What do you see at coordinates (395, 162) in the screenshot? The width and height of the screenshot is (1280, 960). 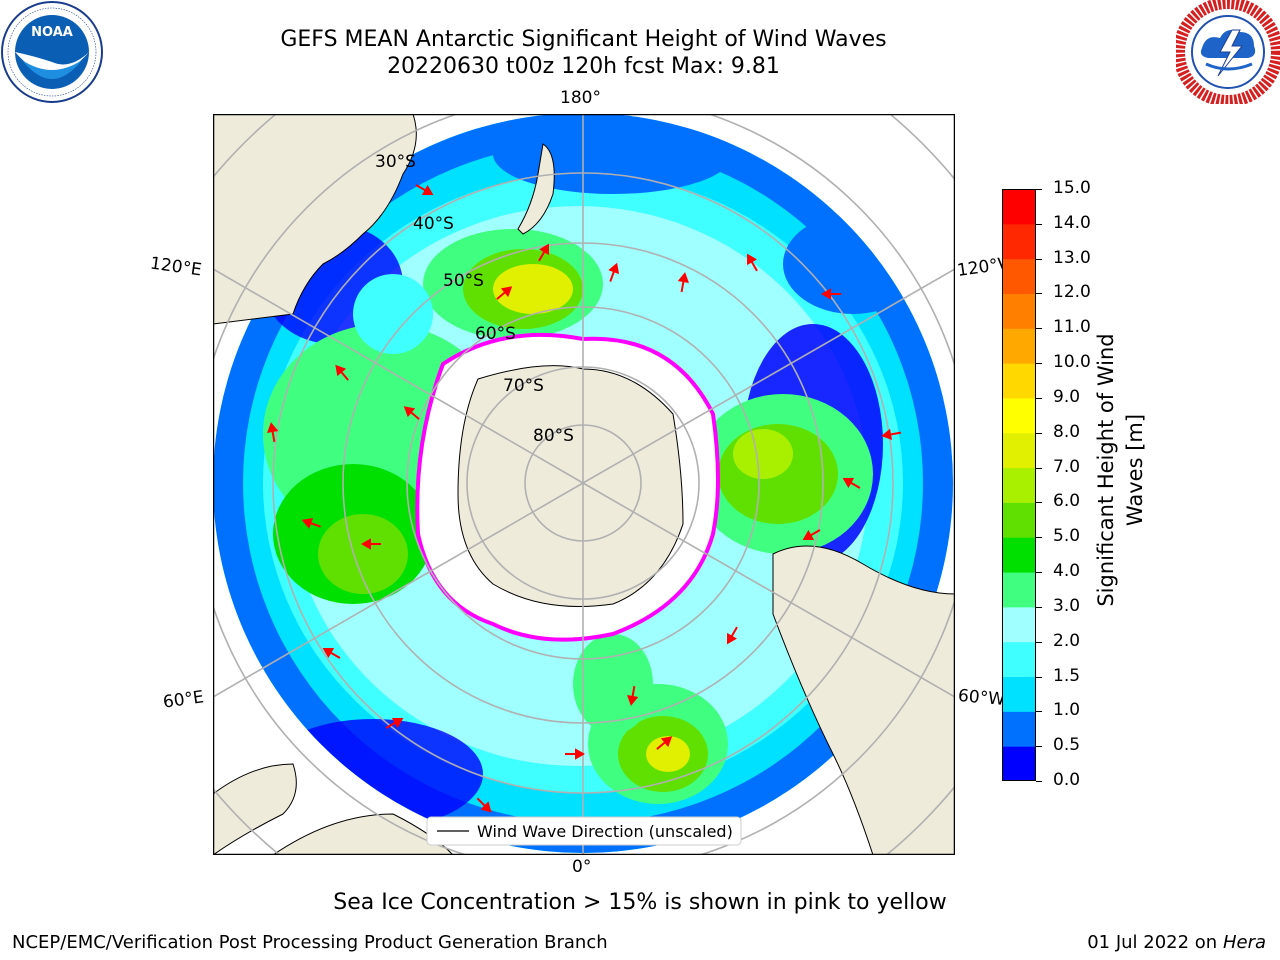 I see `lat-label-30s: 30°S` at bounding box center [395, 162].